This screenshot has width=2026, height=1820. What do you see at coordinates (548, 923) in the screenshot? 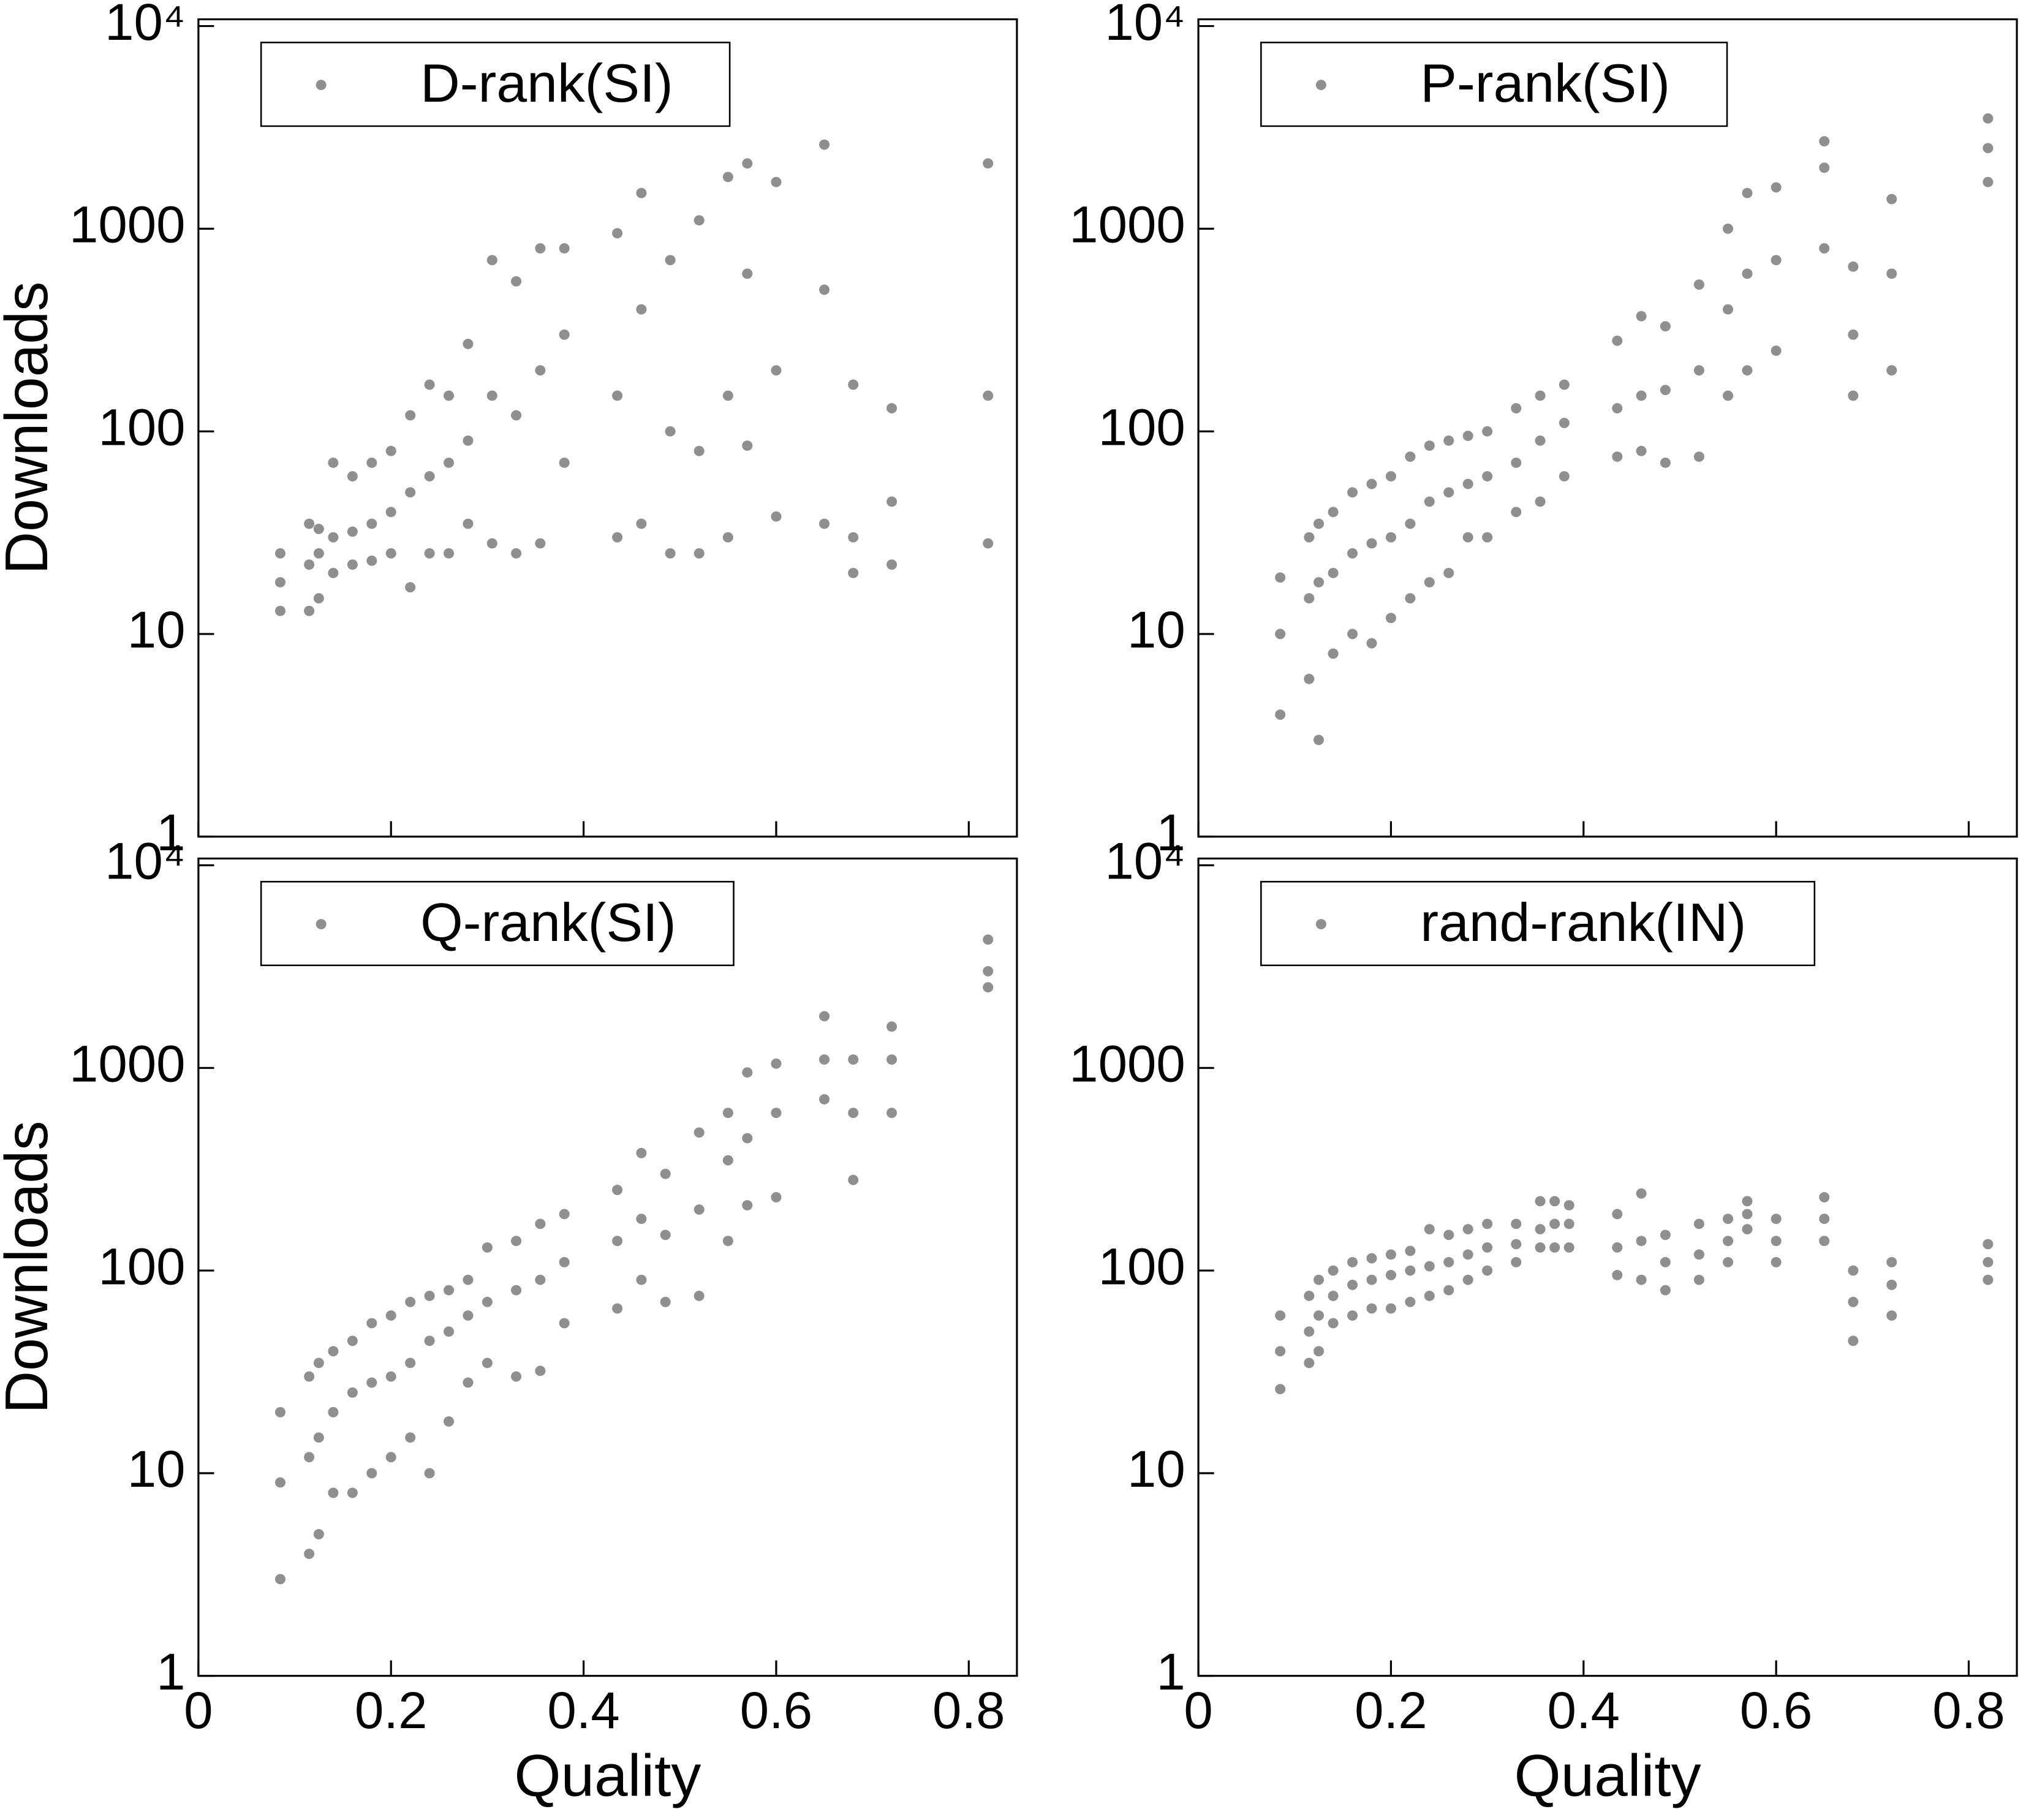
I see `legend-label: Q-rank(SI)` at bounding box center [548, 923].